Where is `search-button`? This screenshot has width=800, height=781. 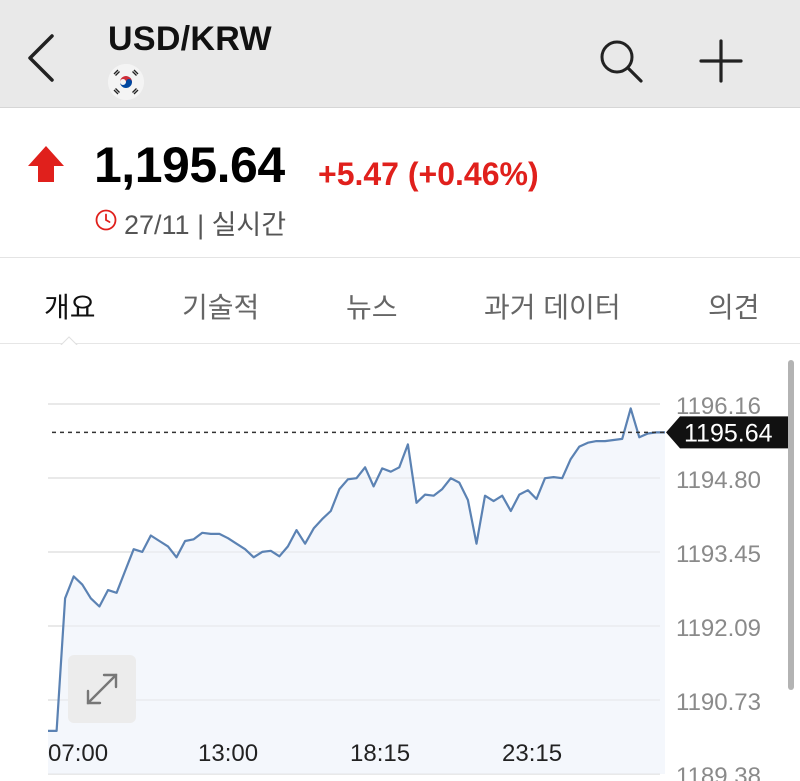 search-button is located at coordinates (621, 61).